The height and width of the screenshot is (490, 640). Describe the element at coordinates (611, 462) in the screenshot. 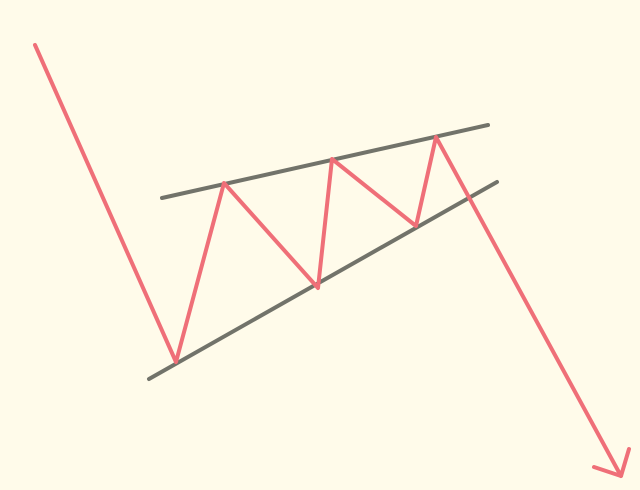

I see `breakdown-arrowhead-icon` at that location.